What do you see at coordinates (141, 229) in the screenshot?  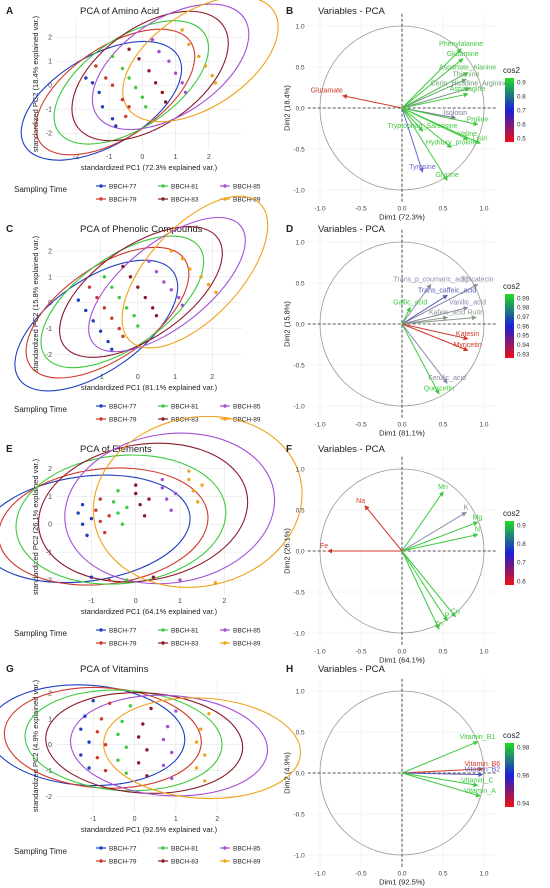 I see `chart-title: PCA of Phenolic Compounds` at bounding box center [141, 229].